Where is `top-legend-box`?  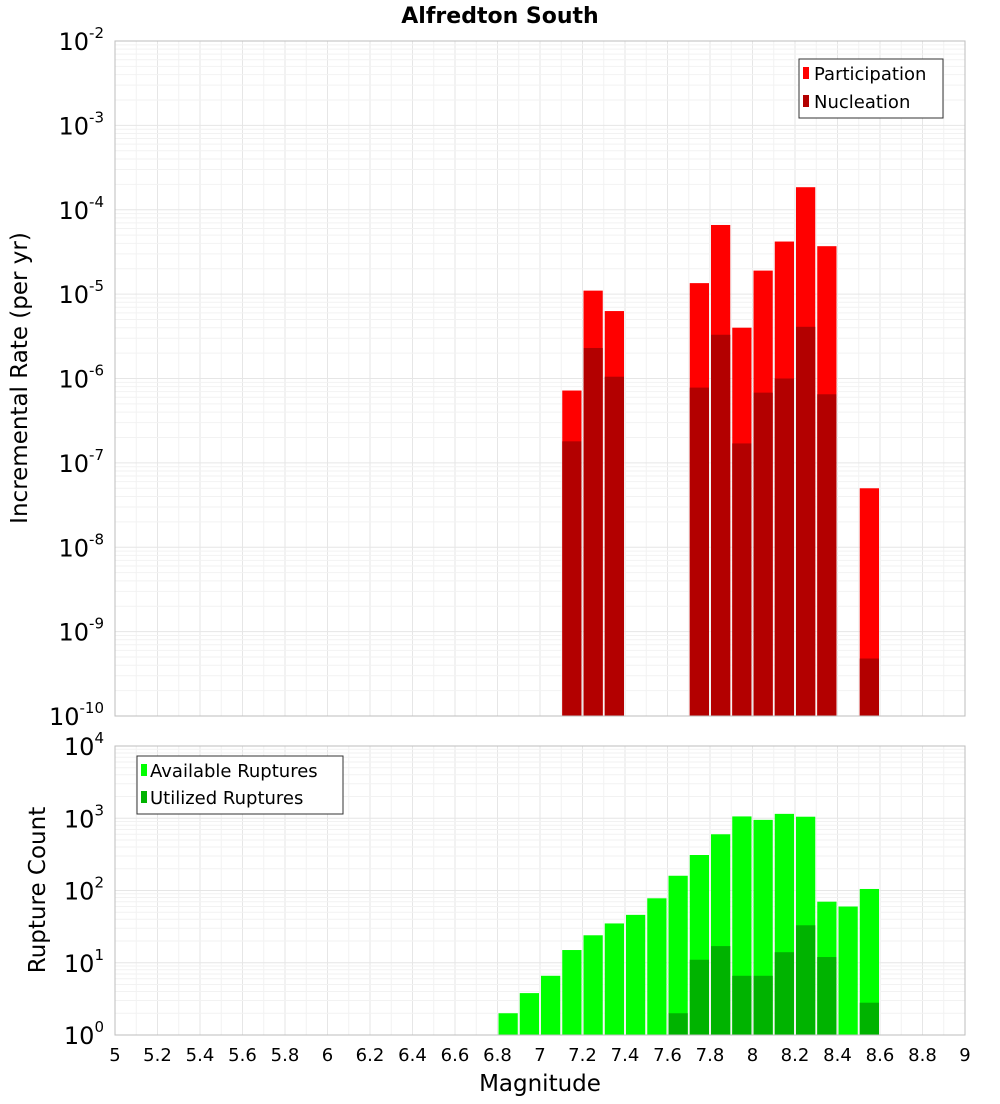 top-legend-box is located at coordinates (871, 88).